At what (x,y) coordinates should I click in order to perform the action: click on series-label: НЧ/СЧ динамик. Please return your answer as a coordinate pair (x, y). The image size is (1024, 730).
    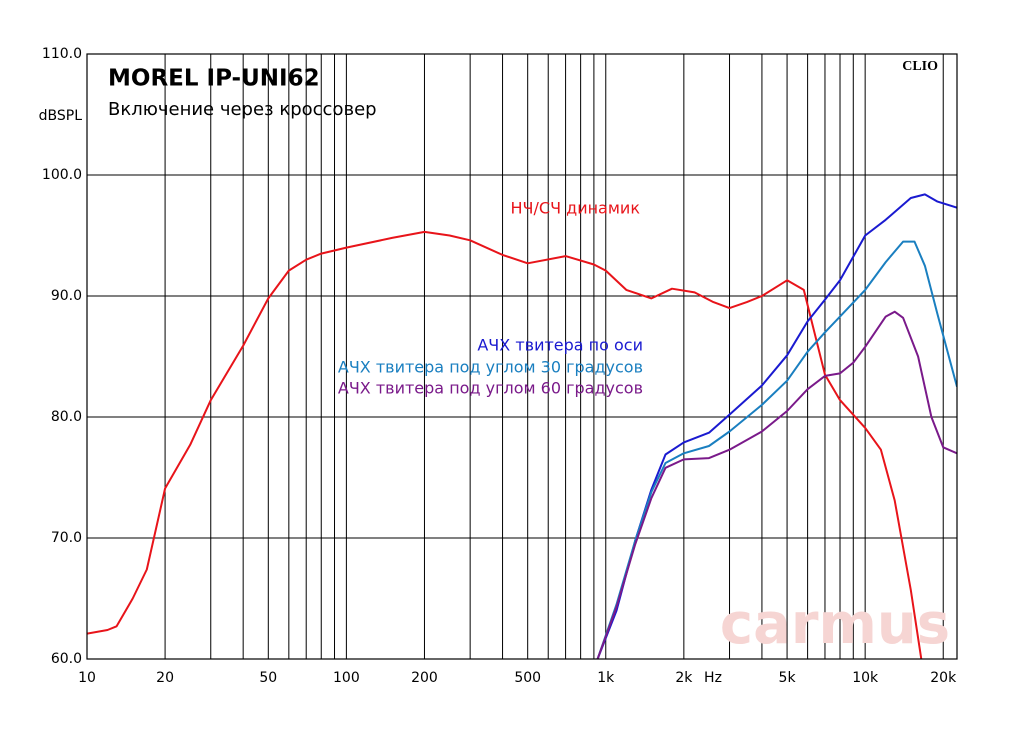
    Looking at the image, I should click on (576, 208).